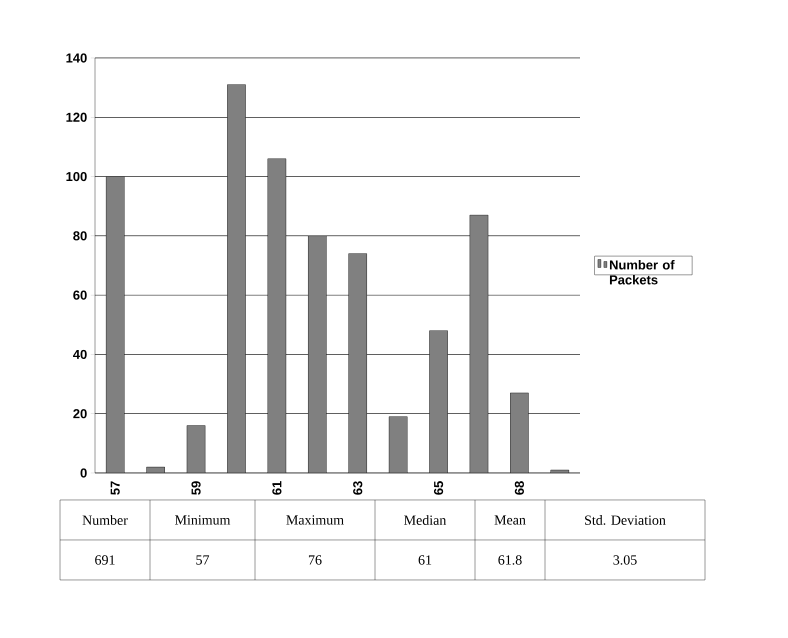 The width and height of the screenshot is (788, 638). I want to click on x-tick-label: 57, so click(115, 488).